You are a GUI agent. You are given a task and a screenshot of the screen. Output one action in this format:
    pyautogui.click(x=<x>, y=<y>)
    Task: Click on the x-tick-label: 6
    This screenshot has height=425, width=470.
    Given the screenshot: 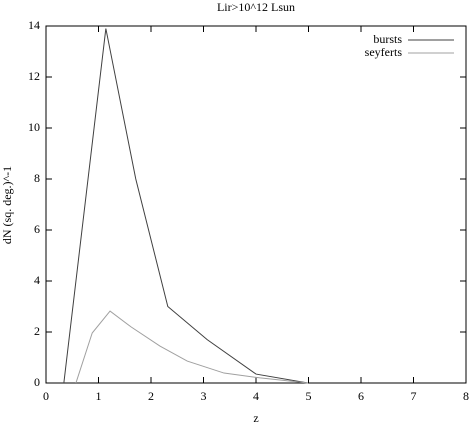 What is the action you would take?
    pyautogui.click(x=361, y=396)
    